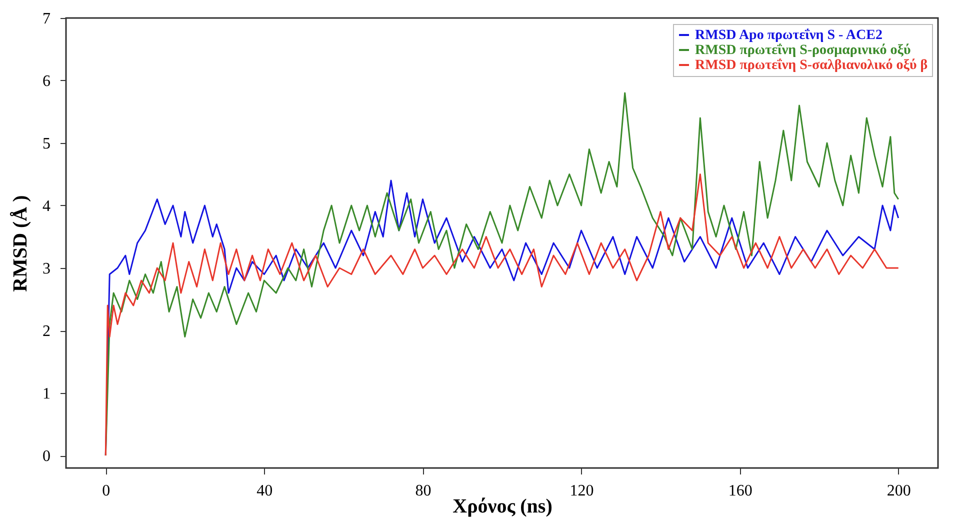  I want to click on legend-label: RMSD πρωτεΐνη S-σαλβιανολικό oξύ β, so click(811, 65).